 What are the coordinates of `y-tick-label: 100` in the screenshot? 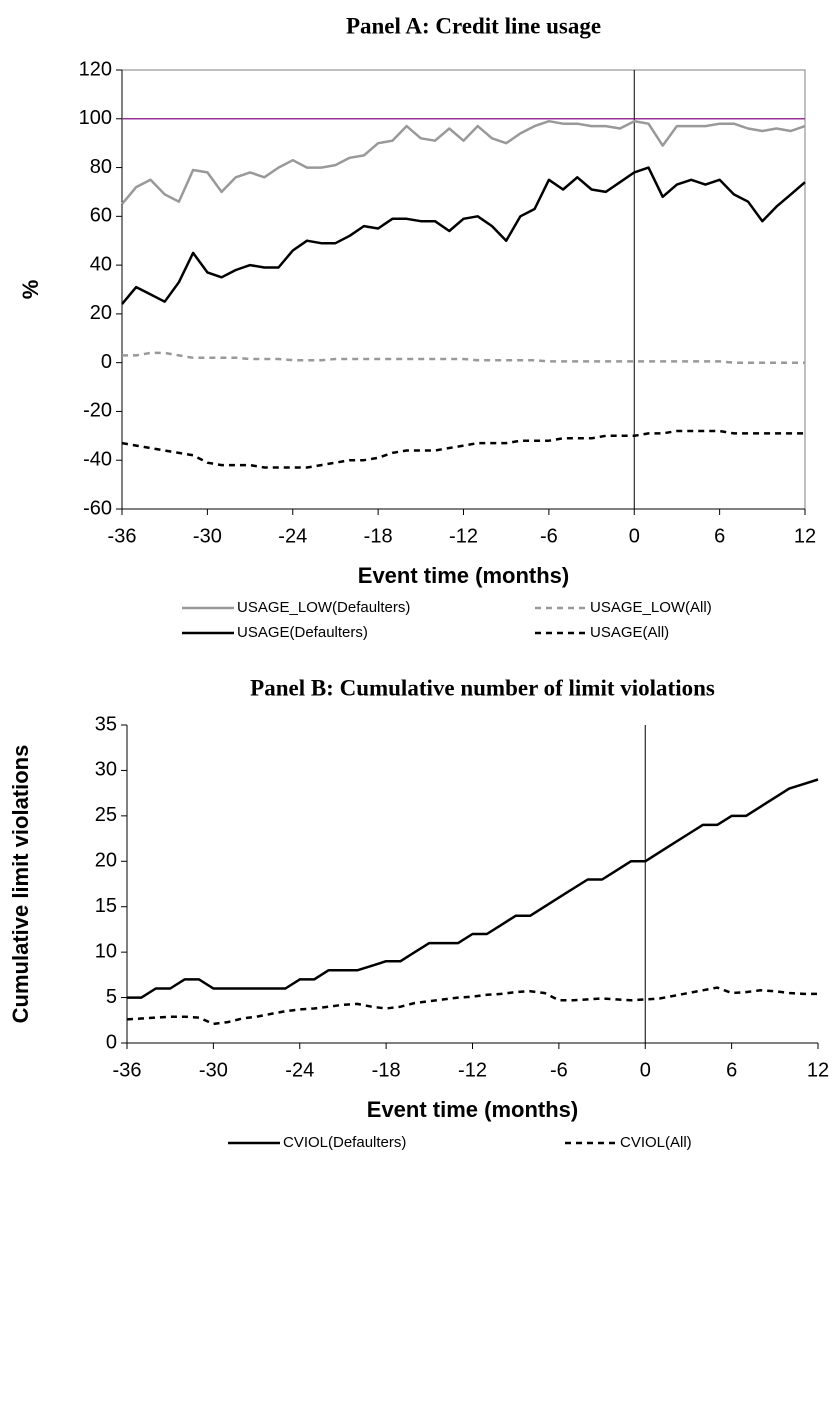 It's located at (95, 118).